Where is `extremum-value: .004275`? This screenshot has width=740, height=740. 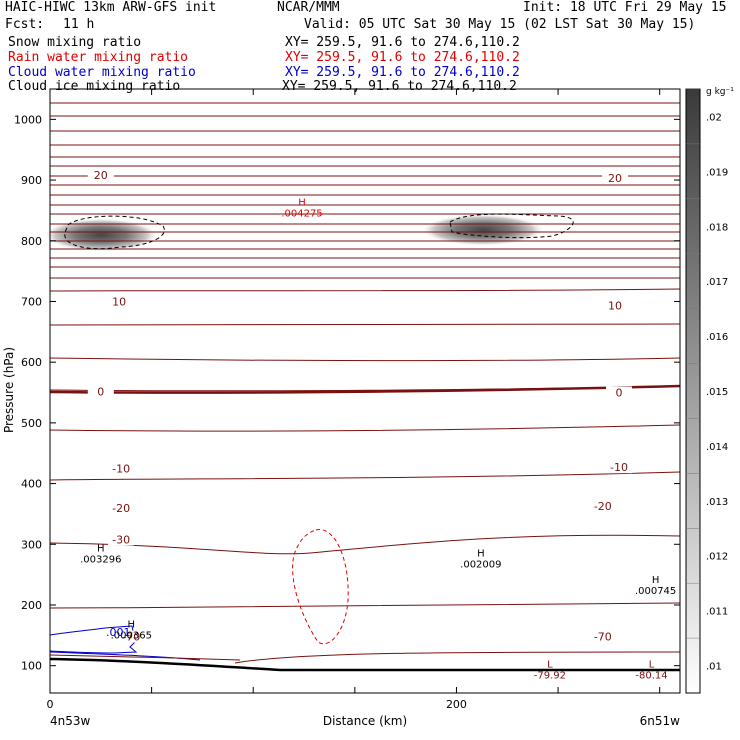
extremum-value: .004275 is located at coordinates (301, 214).